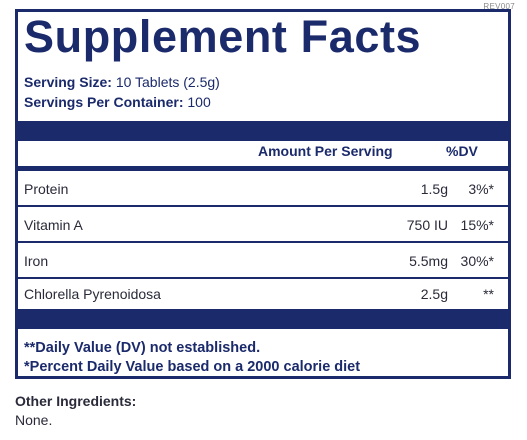  Describe the element at coordinates (427, 225) in the screenshot. I see `nutrient-amount: 750 IU` at that location.